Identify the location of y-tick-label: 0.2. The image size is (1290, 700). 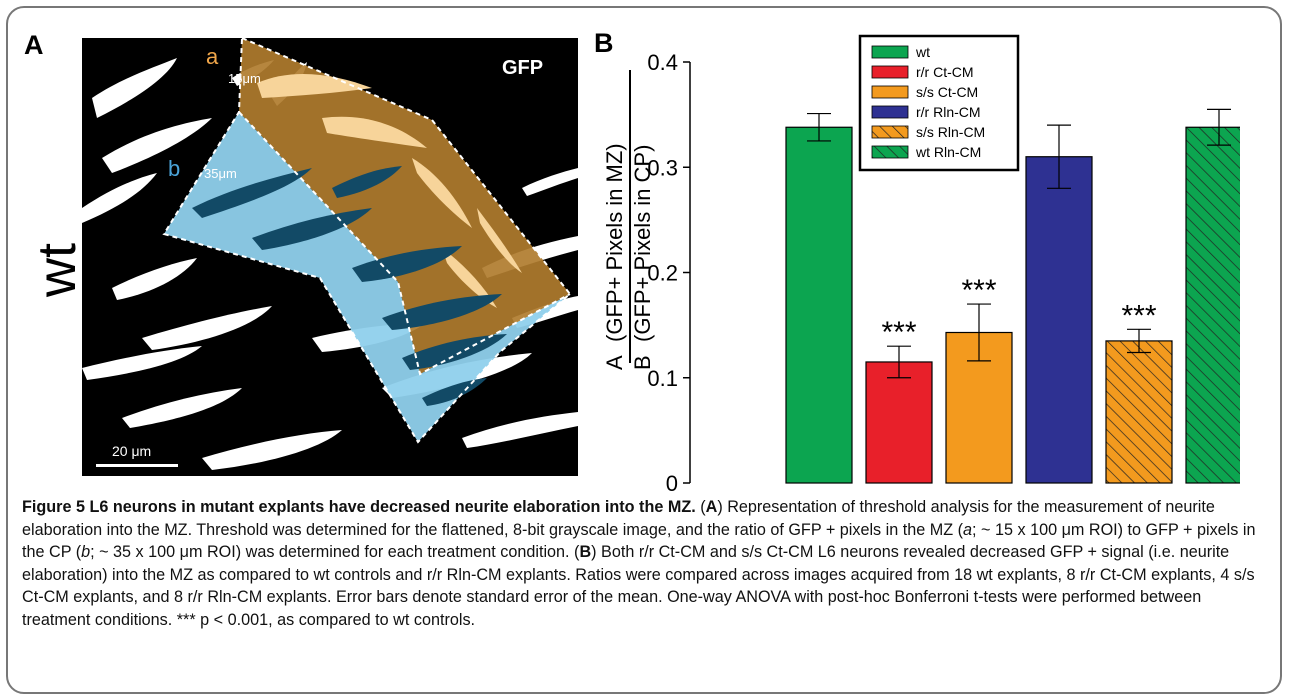
(662, 273).